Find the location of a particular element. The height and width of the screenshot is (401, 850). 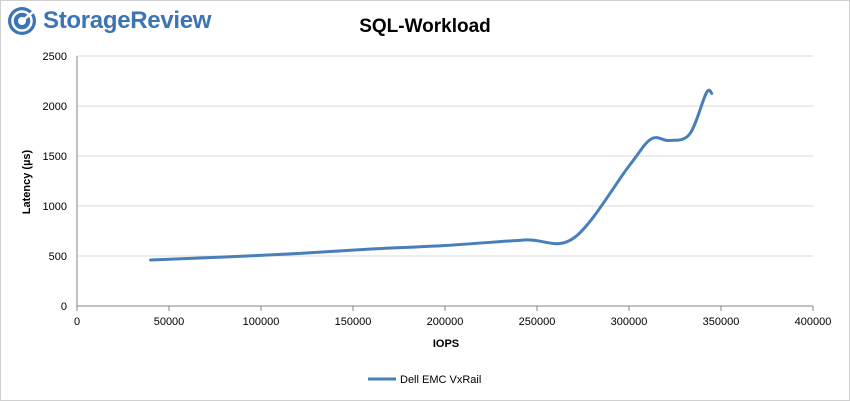

x-tick-label: 150000 is located at coordinates (353, 322).